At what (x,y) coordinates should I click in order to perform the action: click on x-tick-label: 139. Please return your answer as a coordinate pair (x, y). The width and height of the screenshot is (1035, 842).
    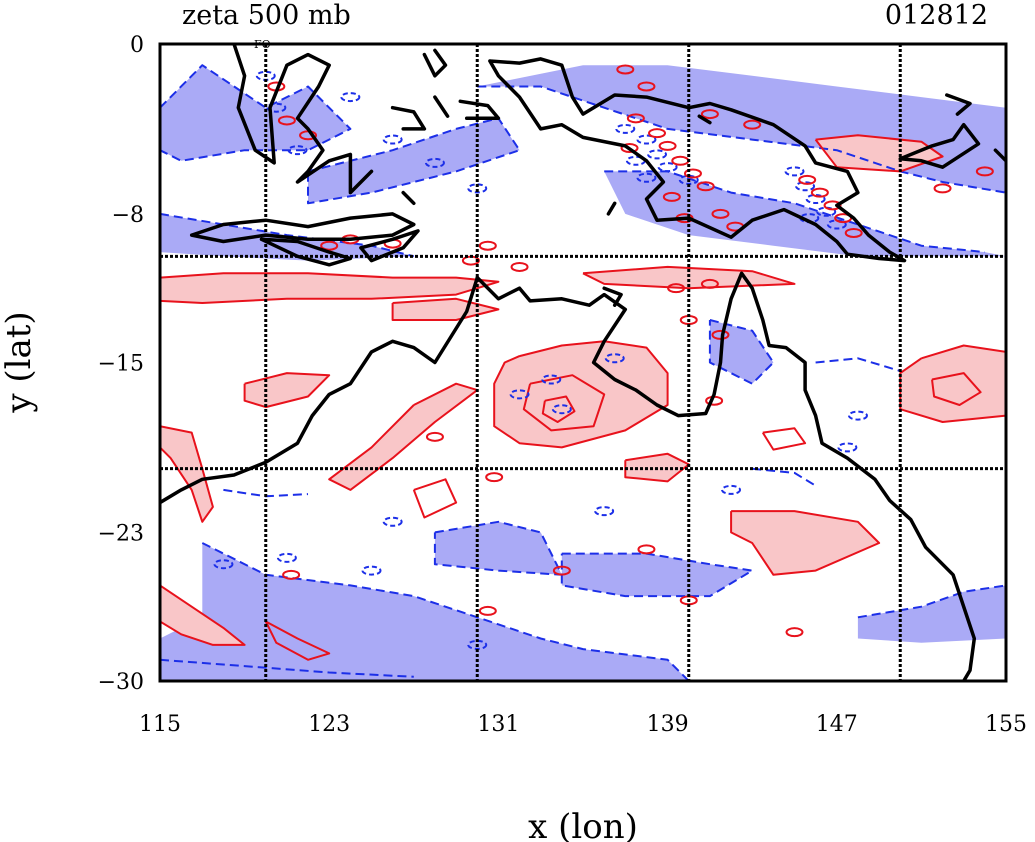
    Looking at the image, I should click on (668, 724).